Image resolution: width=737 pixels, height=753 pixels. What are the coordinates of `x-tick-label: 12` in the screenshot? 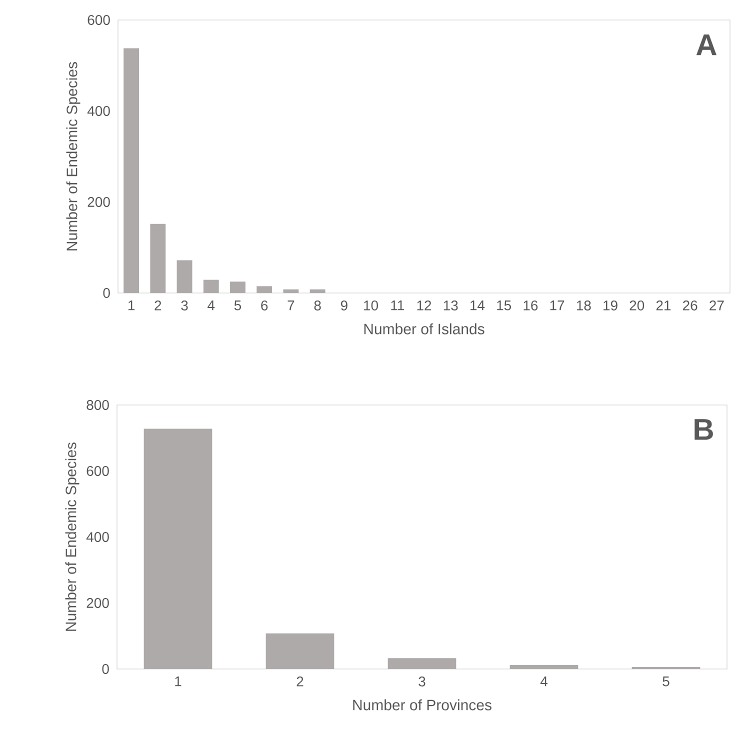 It's located at (424, 305).